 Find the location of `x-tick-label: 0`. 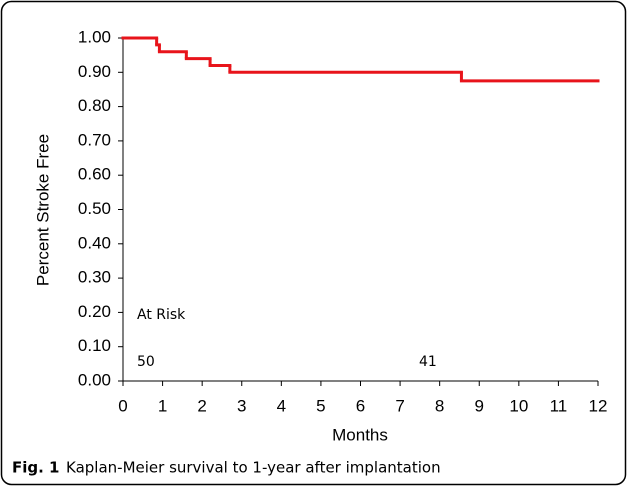

x-tick-label: 0 is located at coordinates (122, 405).